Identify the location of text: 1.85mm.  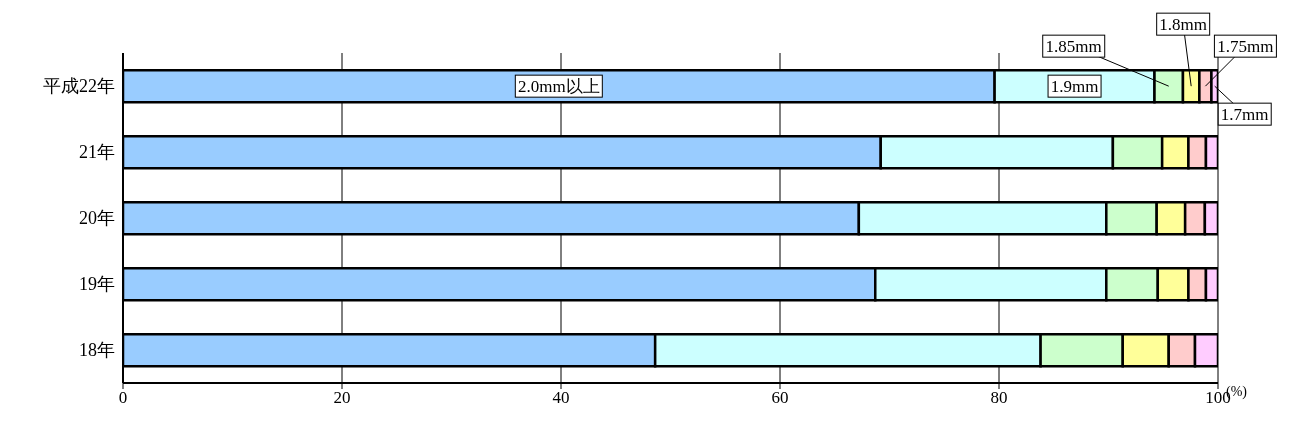
(1073, 47).